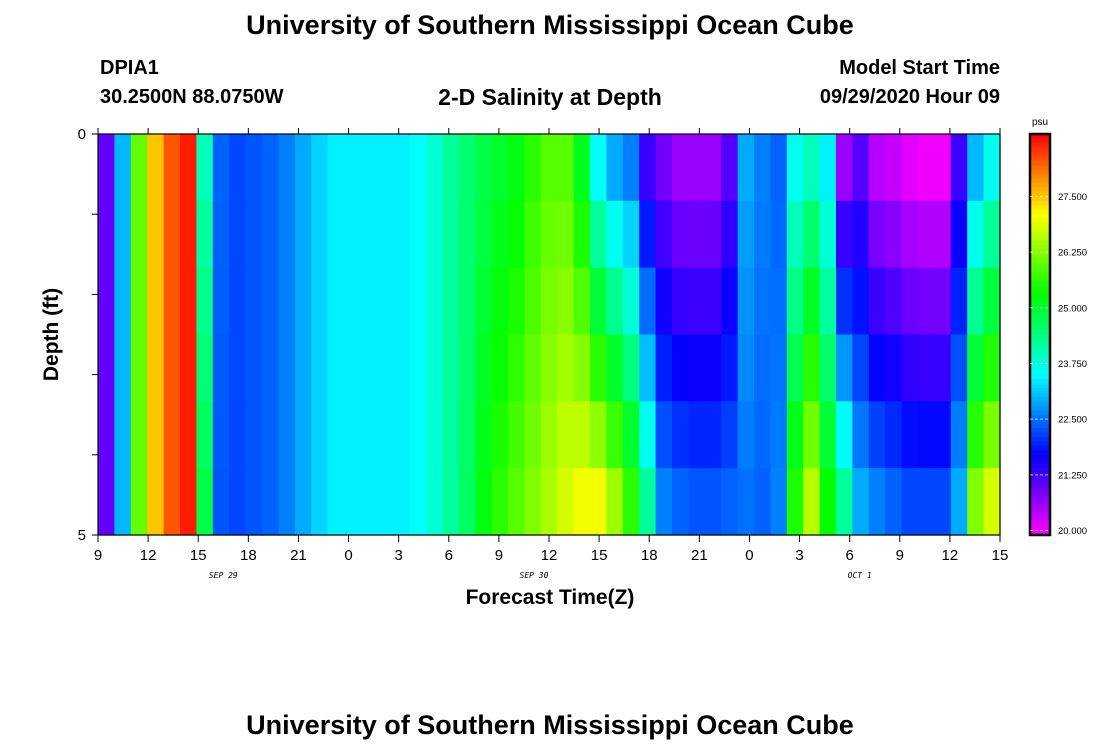 The image size is (1100, 750). I want to click on colorbar-label: 20.000, so click(1072, 531).